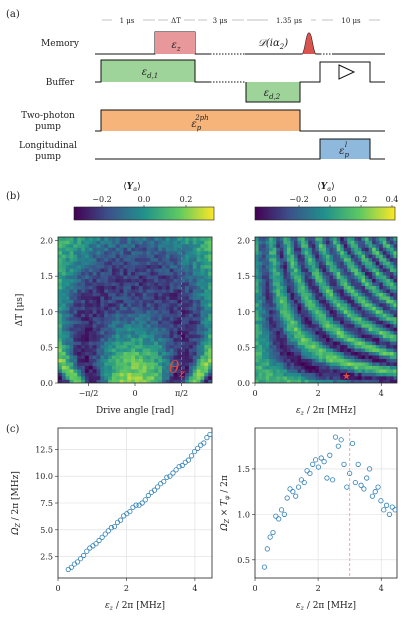  I want to click on data-point, so click(139, 505).